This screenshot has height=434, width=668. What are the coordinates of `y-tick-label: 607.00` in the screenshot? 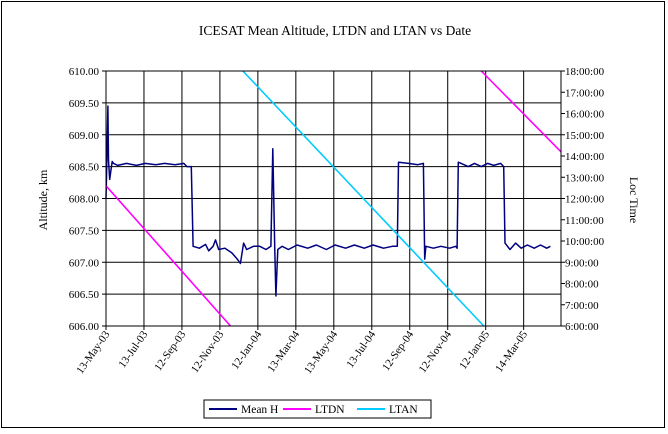 It's located at (84, 263).